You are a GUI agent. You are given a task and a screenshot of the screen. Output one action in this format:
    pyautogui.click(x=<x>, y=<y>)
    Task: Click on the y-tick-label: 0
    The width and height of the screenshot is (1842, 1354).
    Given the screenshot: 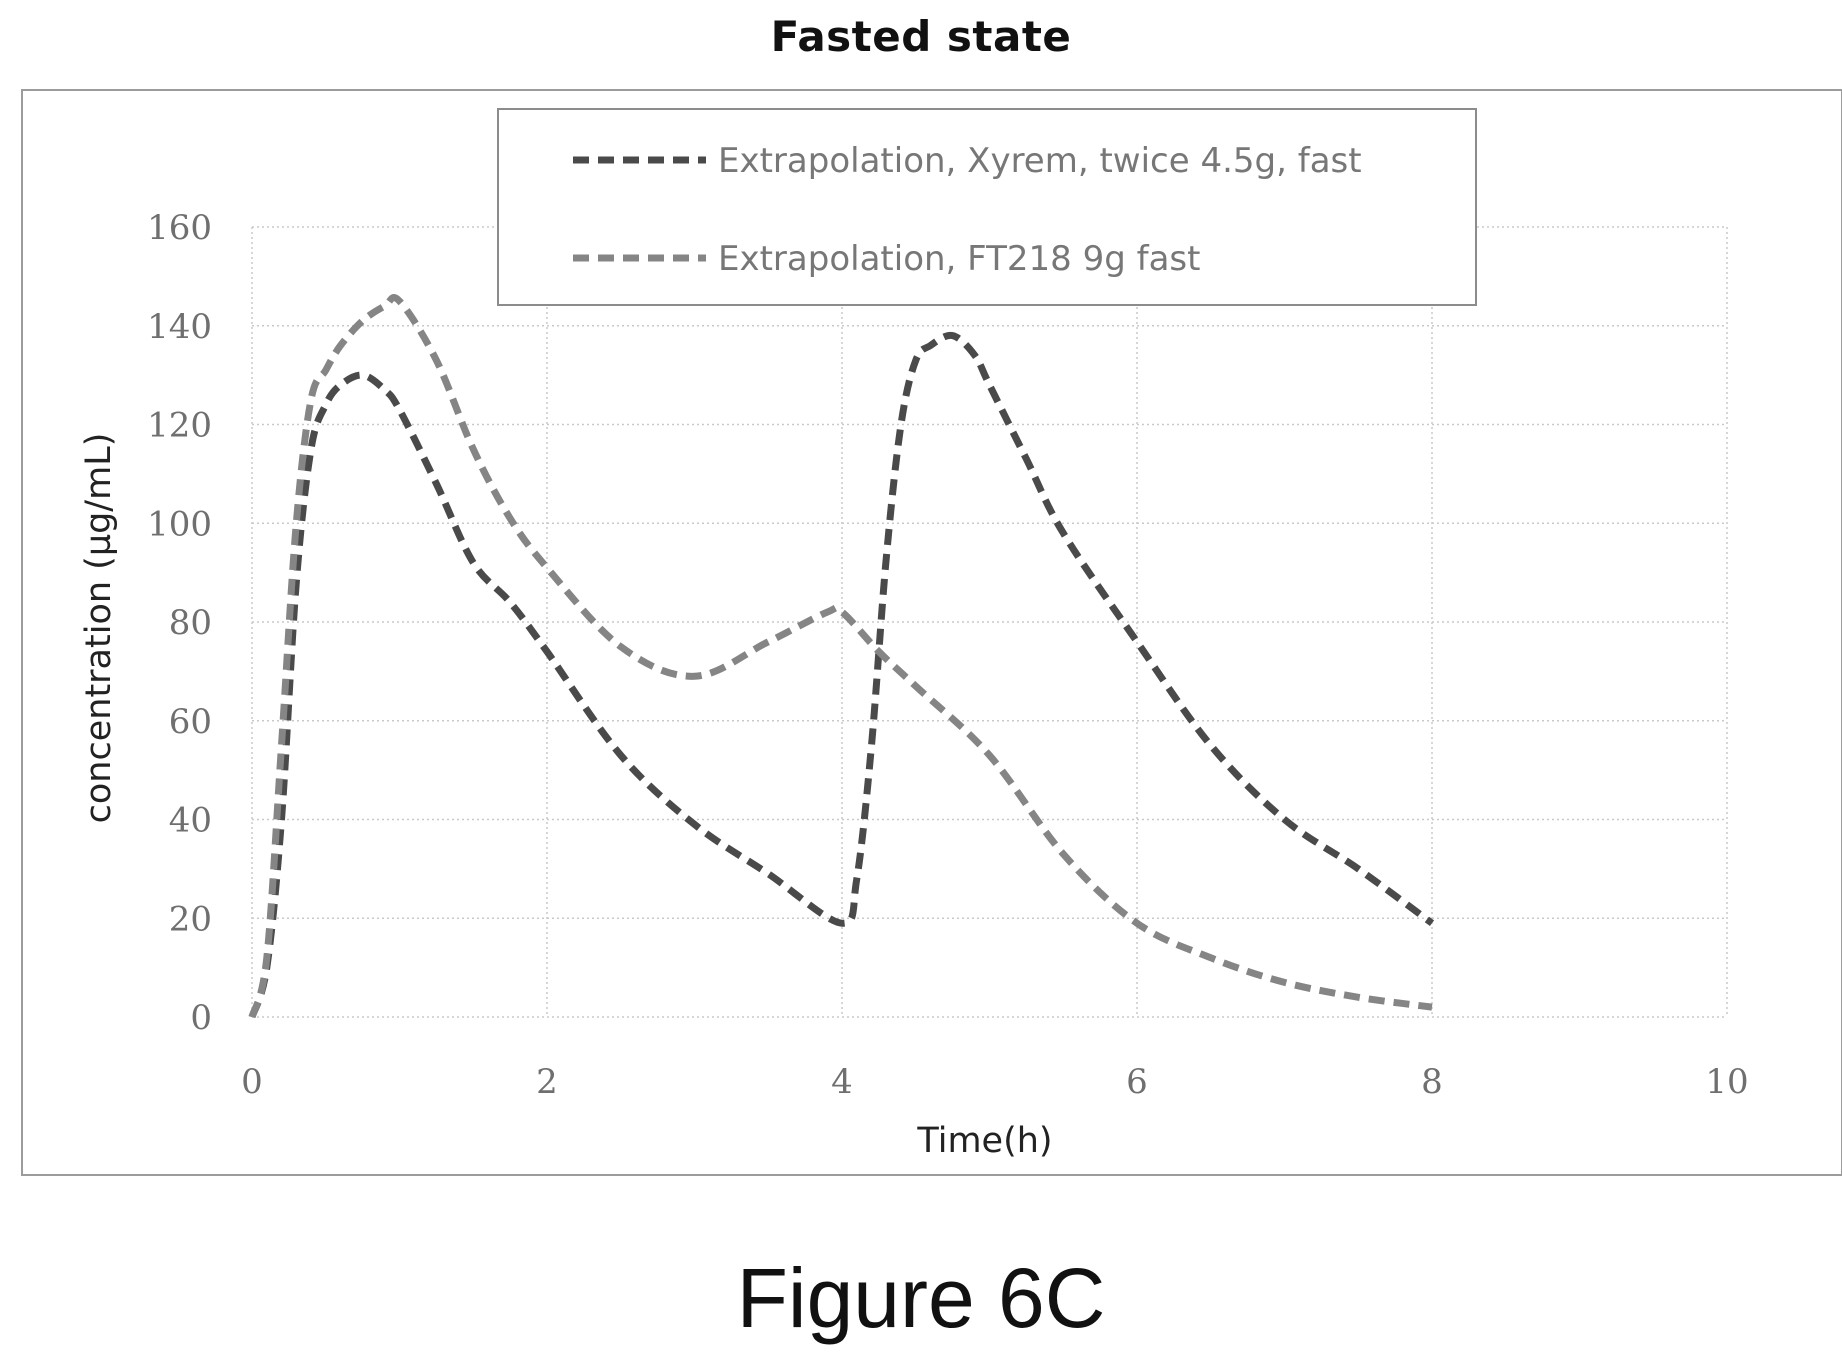 What is the action you would take?
    pyautogui.click(x=201, y=1018)
    